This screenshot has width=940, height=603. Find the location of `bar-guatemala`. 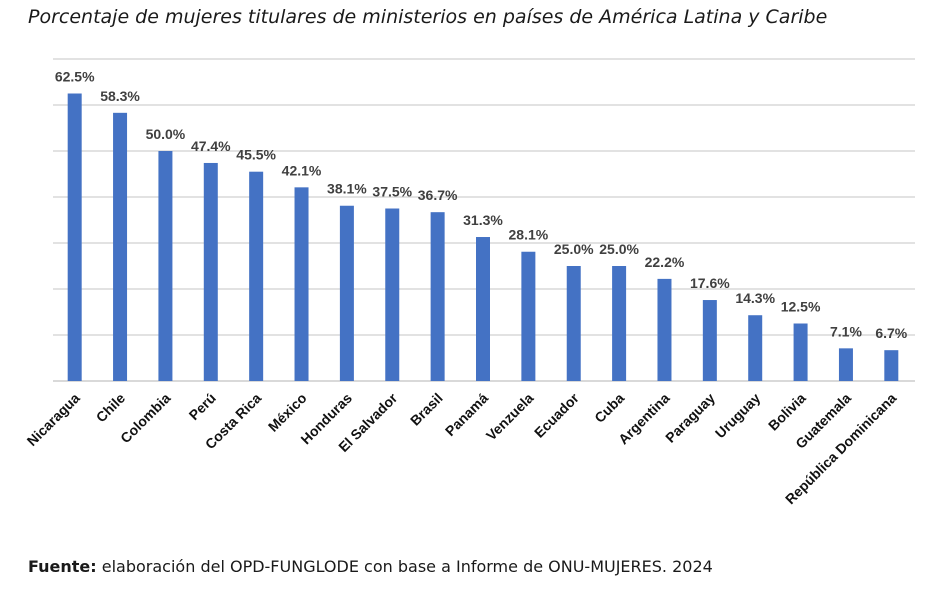

bar-guatemala is located at coordinates (845, 364).